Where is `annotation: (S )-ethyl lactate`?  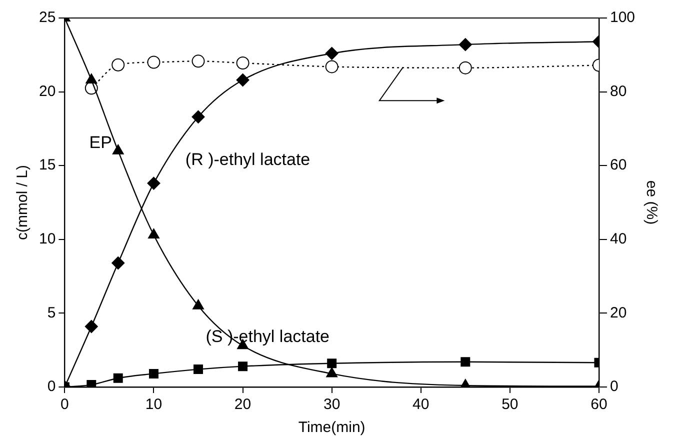 annotation: (S )-ethyl lactate is located at coordinates (268, 336).